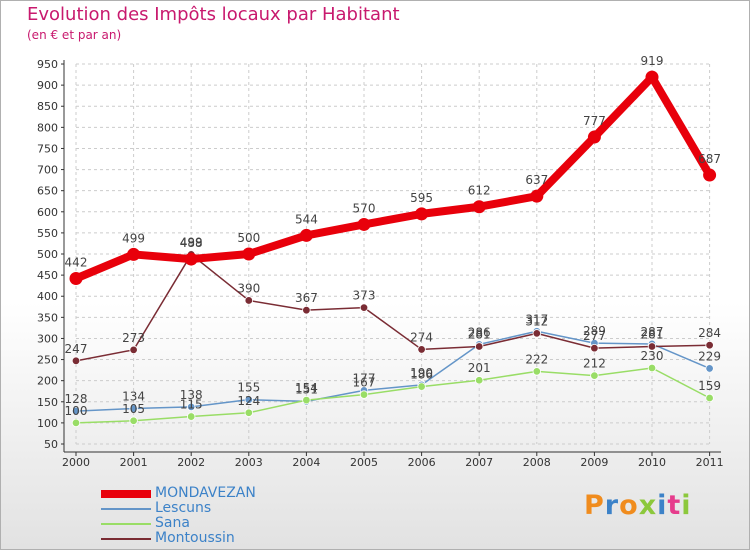 This screenshot has height=550, width=750. What do you see at coordinates (191, 462) in the screenshot?
I see `x-tick-label: 2002` at bounding box center [191, 462].